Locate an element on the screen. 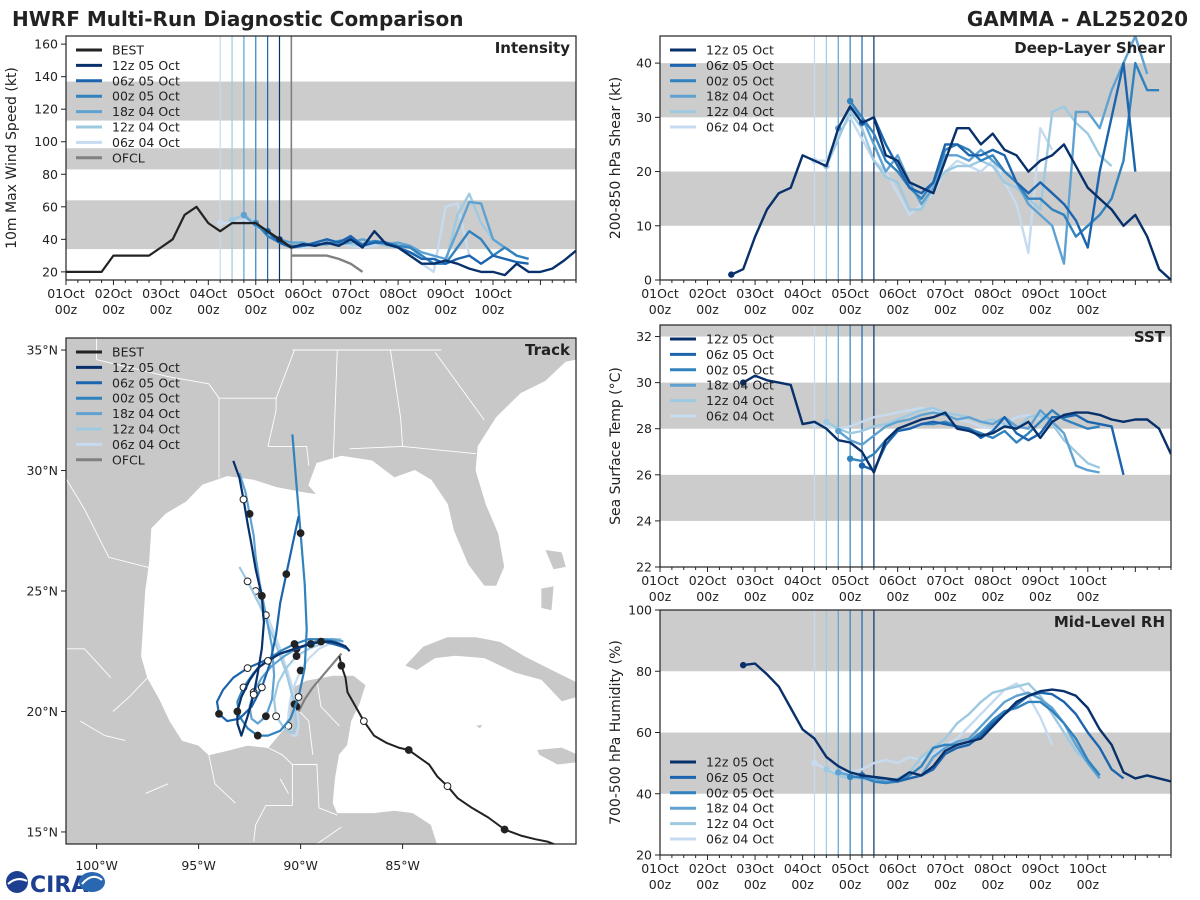 The height and width of the screenshot is (900, 1200). cira-logo: CIRA is located at coordinates (55, 884).